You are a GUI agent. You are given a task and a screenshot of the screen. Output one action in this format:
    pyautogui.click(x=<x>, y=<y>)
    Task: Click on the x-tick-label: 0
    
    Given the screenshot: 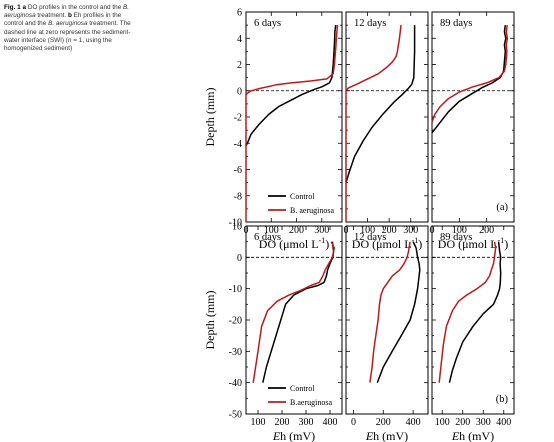 What is the action you would take?
    pyautogui.click(x=353, y=422)
    